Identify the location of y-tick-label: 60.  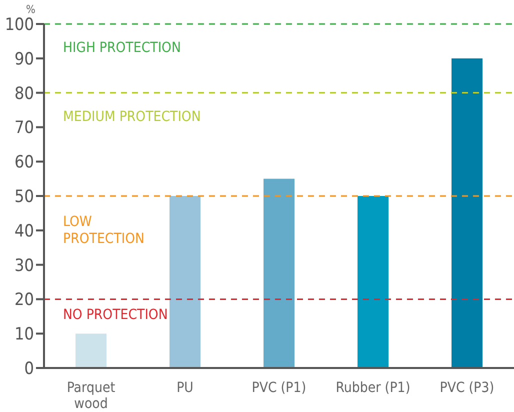
(24, 162).